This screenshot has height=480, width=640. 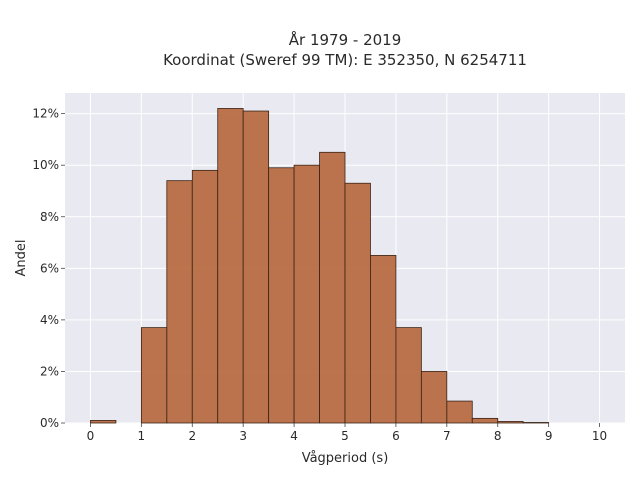 What do you see at coordinates (49, 320) in the screenshot?
I see `y-tick-label: 4%` at bounding box center [49, 320].